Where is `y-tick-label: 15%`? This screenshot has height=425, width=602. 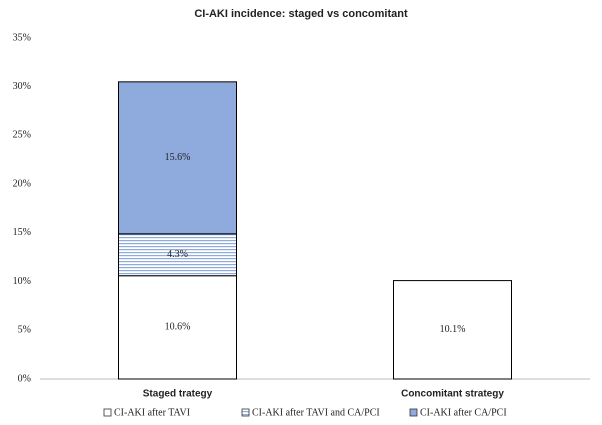
y-tick-label: 15% is located at coordinates (22, 232).